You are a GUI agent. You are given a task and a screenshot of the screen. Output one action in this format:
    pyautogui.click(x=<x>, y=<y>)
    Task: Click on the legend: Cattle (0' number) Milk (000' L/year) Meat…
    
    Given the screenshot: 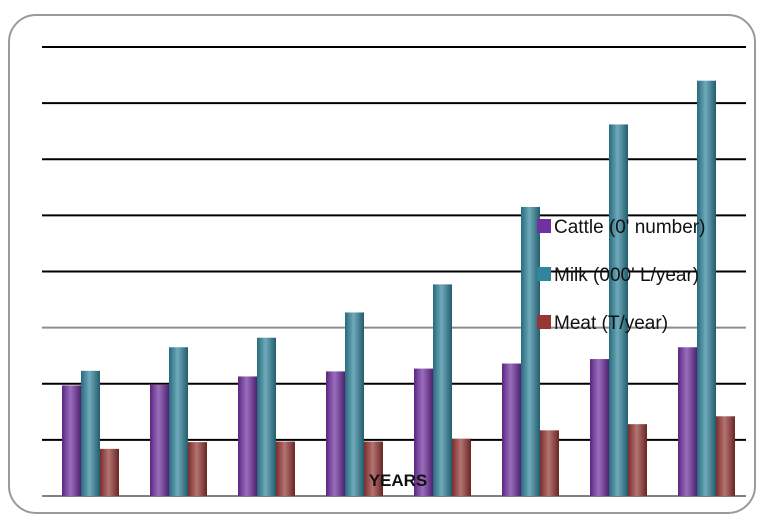 What is the action you would take?
    pyautogui.click(x=621, y=275)
    